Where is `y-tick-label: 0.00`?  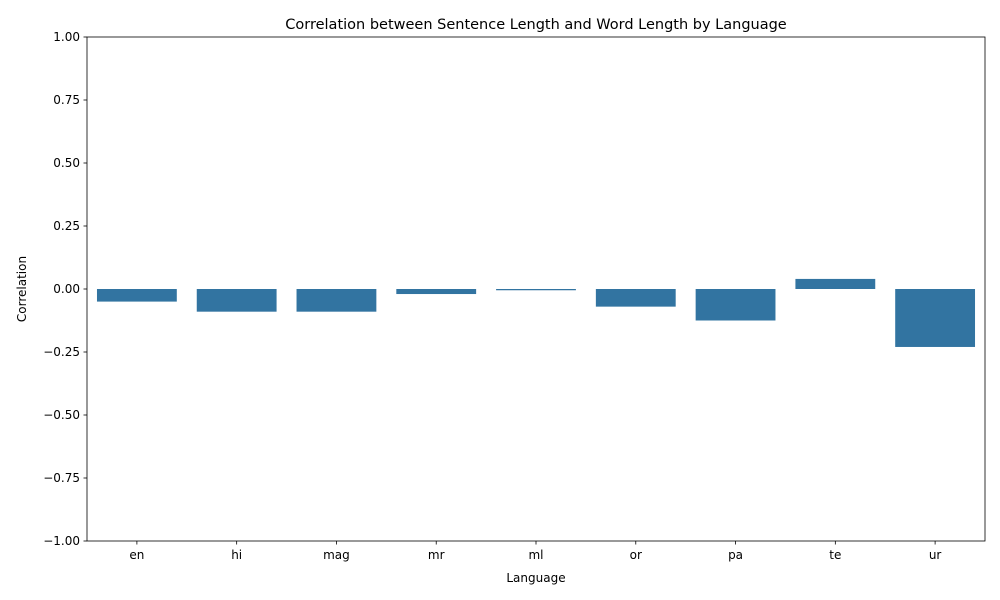
y-tick-label: 0.00 is located at coordinates (66, 289).